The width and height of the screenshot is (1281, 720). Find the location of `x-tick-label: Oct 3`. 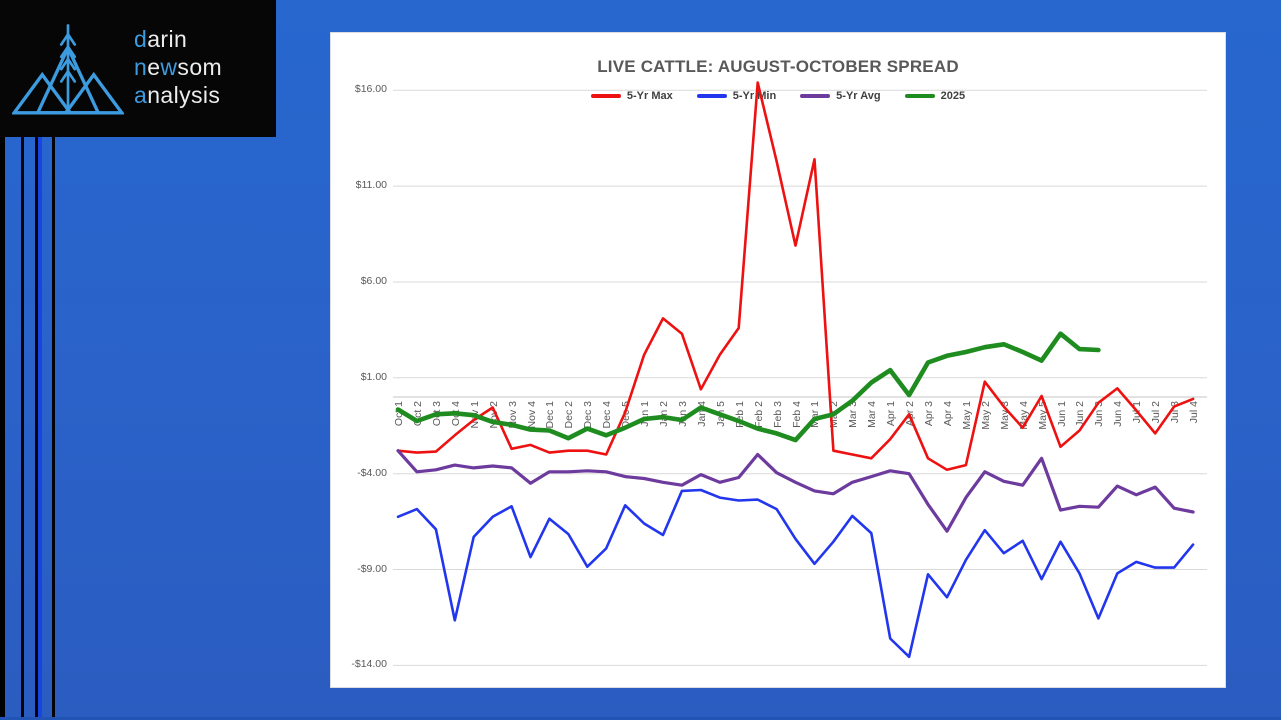

x-tick-label: Oct 3 is located at coordinates (436, 414).